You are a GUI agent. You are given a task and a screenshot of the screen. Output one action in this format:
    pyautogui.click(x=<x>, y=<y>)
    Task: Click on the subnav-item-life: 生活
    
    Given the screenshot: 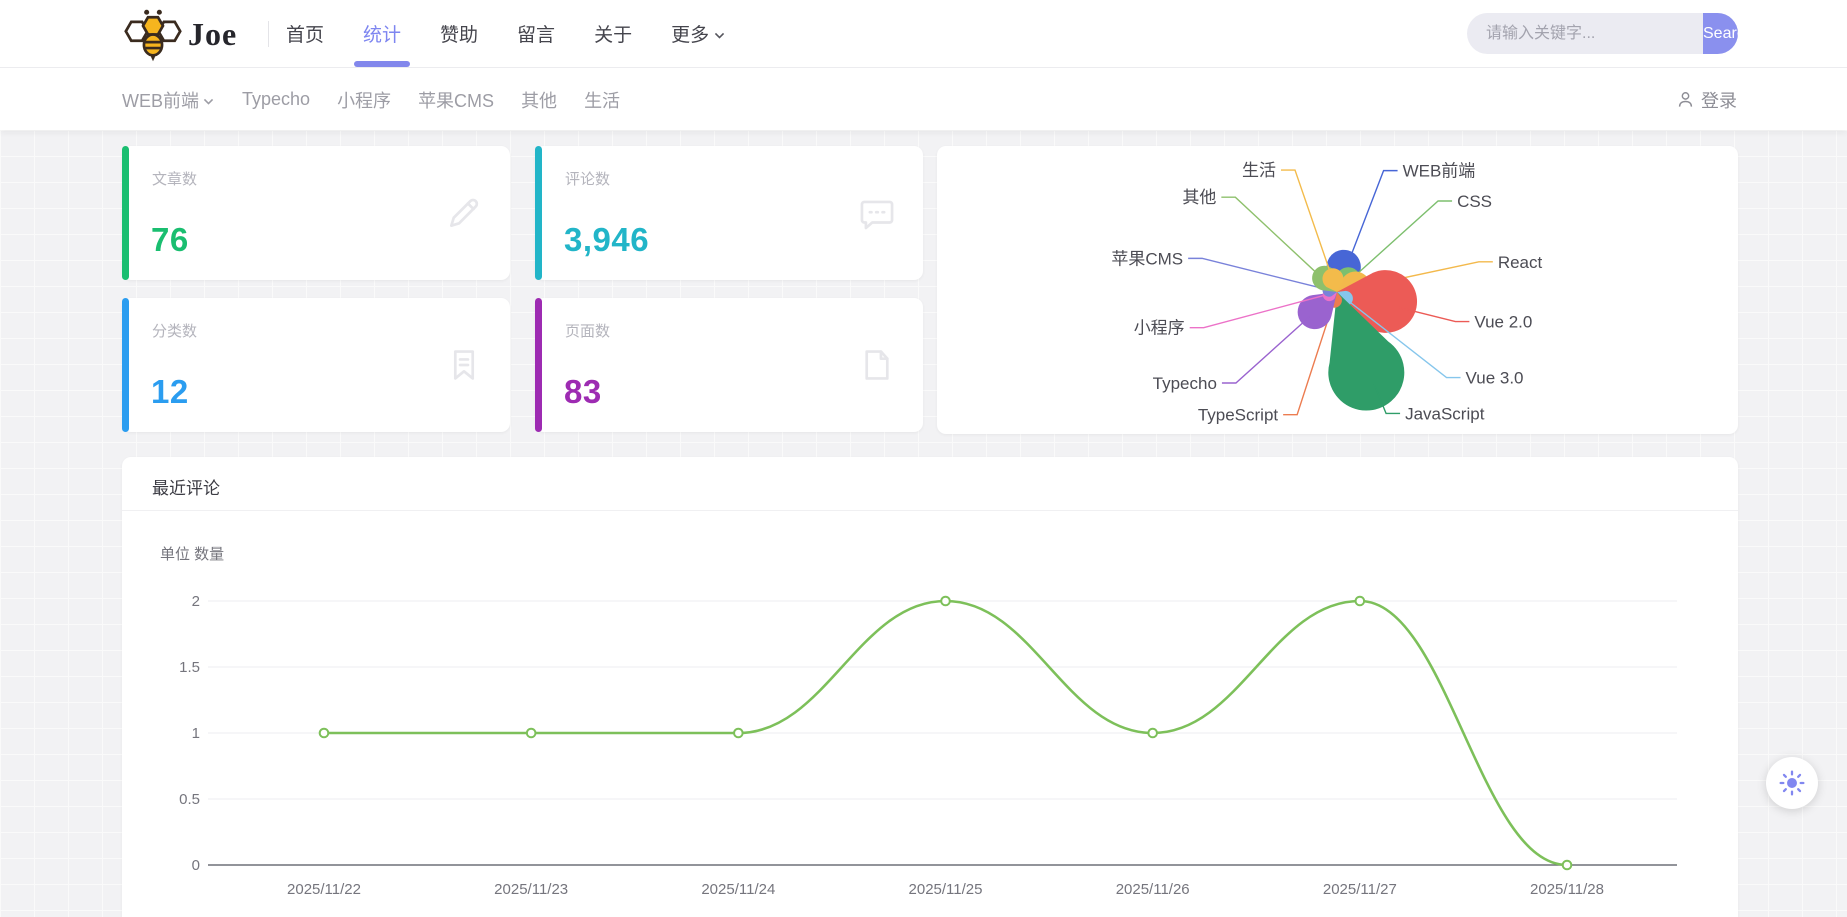 What is the action you would take?
    pyautogui.click(x=602, y=100)
    